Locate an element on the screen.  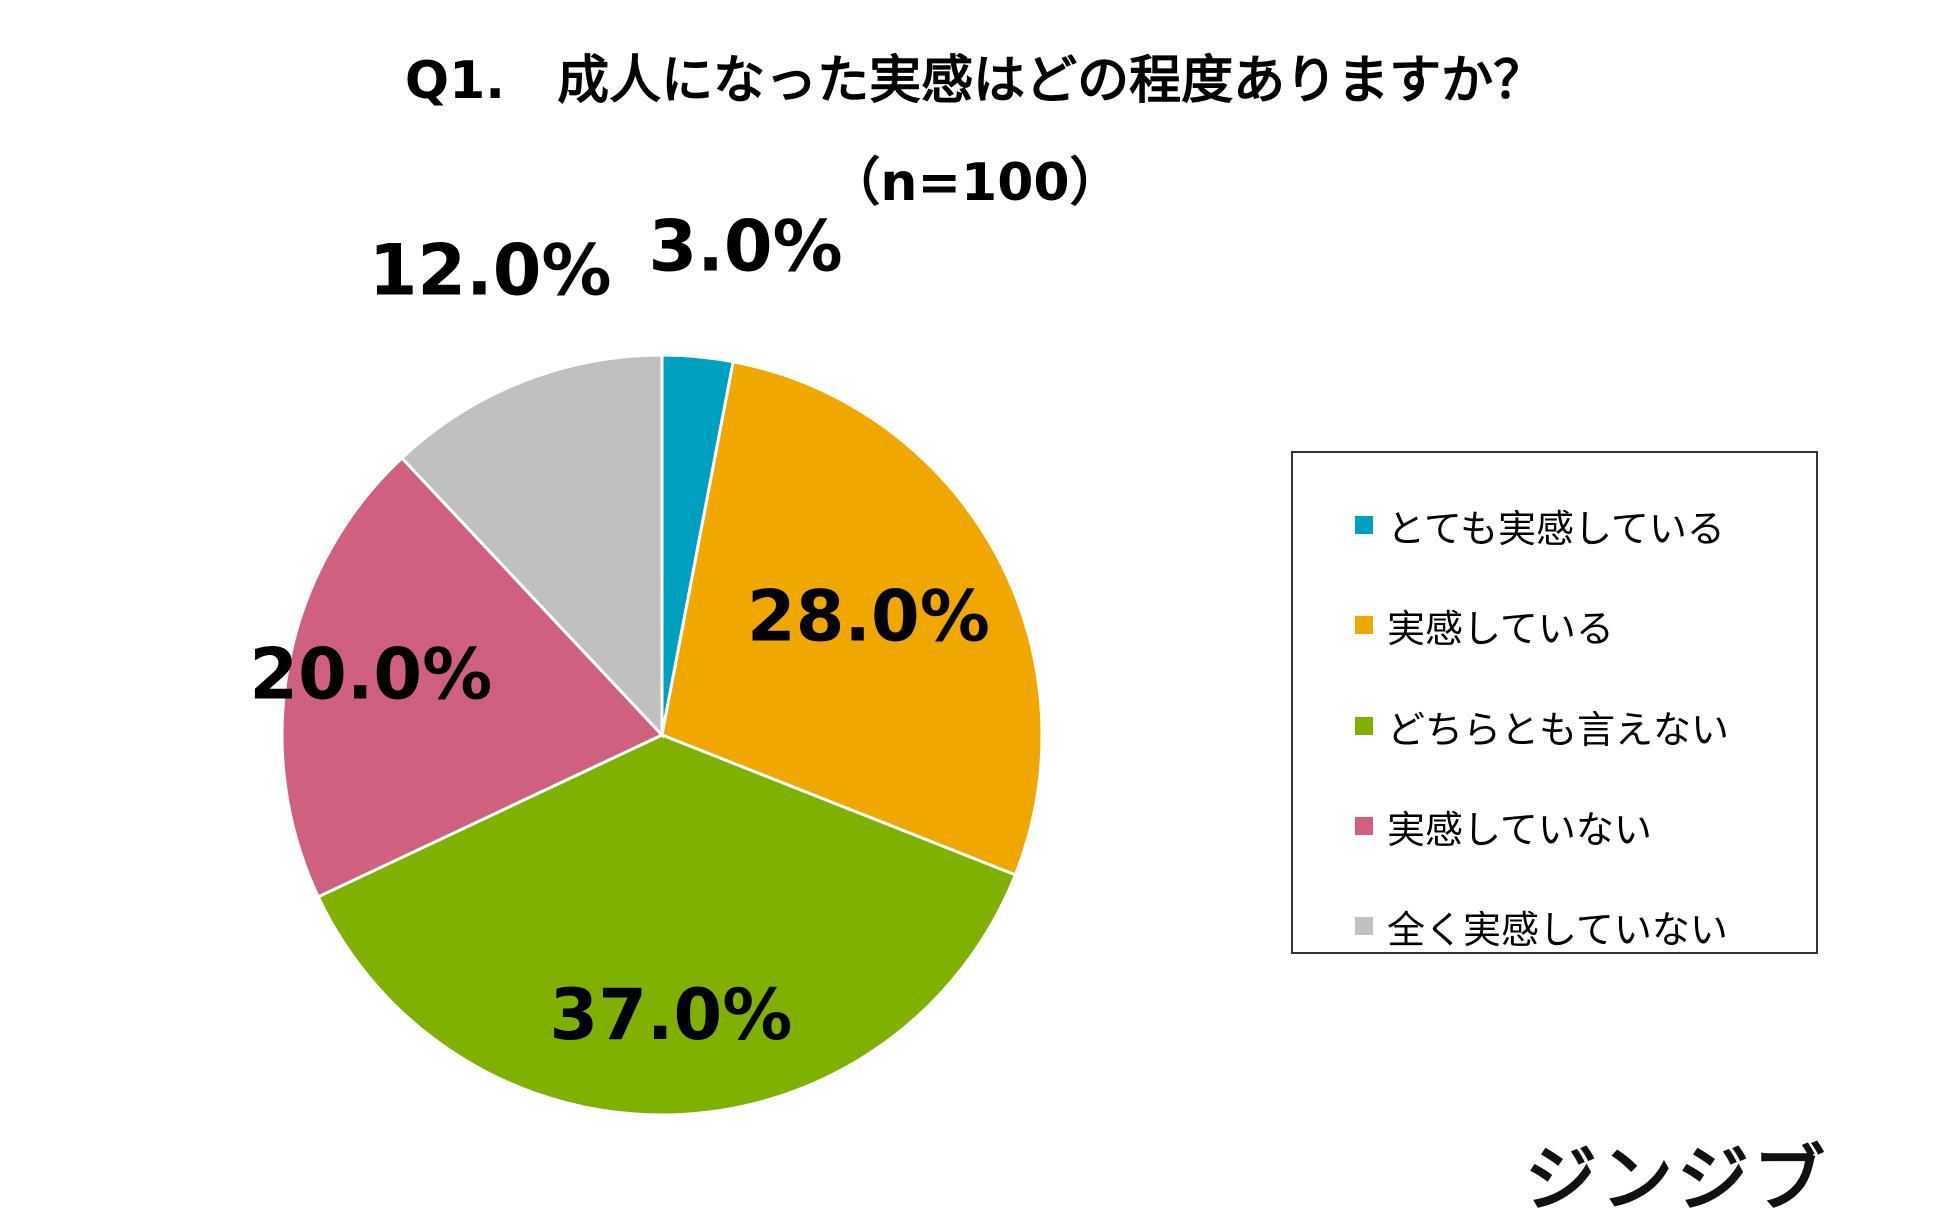
pie-data-label: 37.0% is located at coordinates (671, 1015).